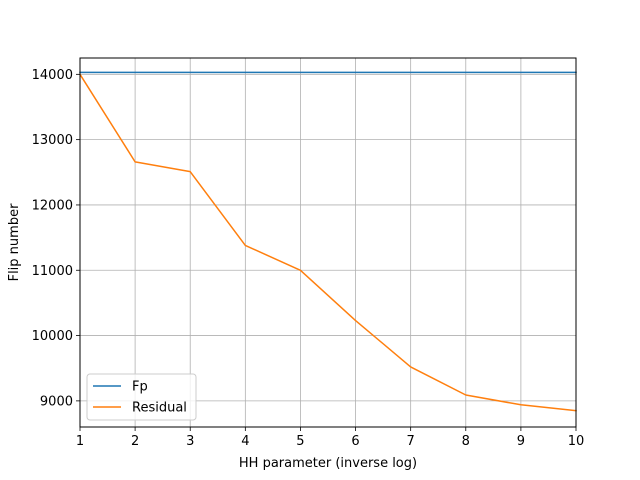  What do you see at coordinates (52, 140) in the screenshot?
I see `y-tick-label: 13000` at bounding box center [52, 140].